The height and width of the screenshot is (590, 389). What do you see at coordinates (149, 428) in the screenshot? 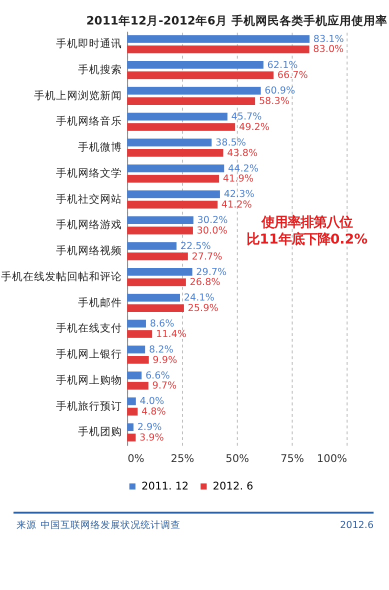
I see `data-label: 2.9%` at bounding box center [149, 428].